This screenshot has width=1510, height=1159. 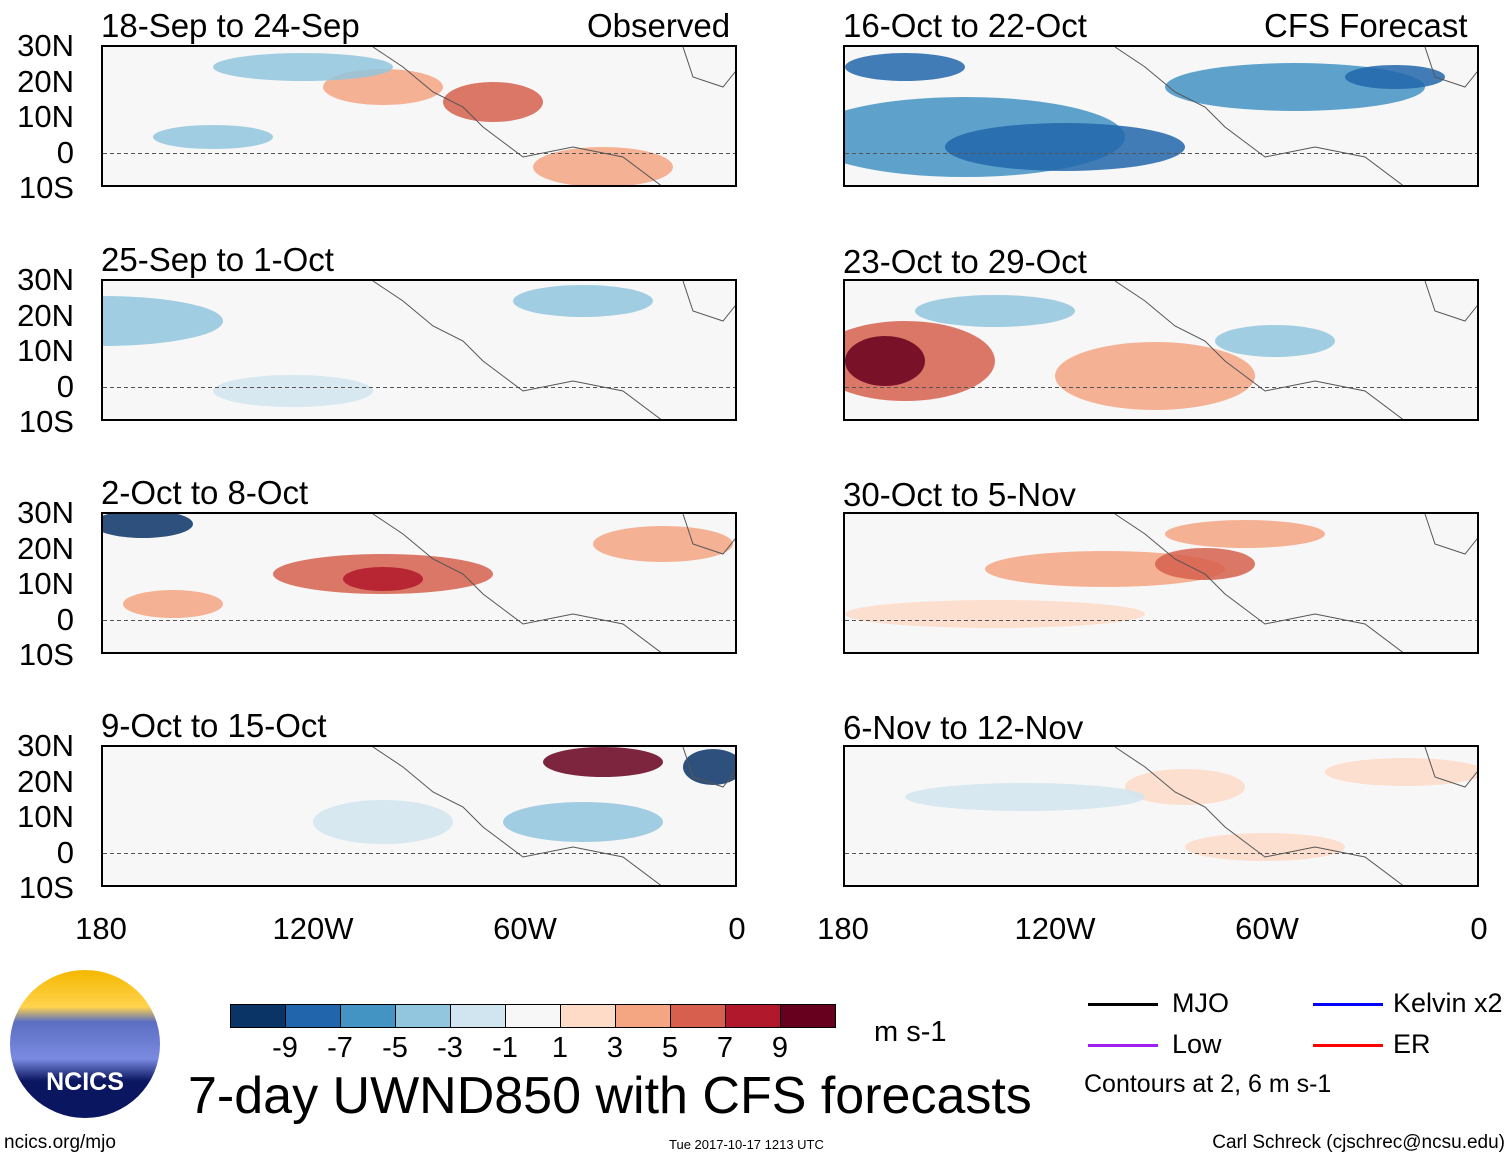 I want to click on site-link: ncics.org/mjo, so click(x=60, y=1142).